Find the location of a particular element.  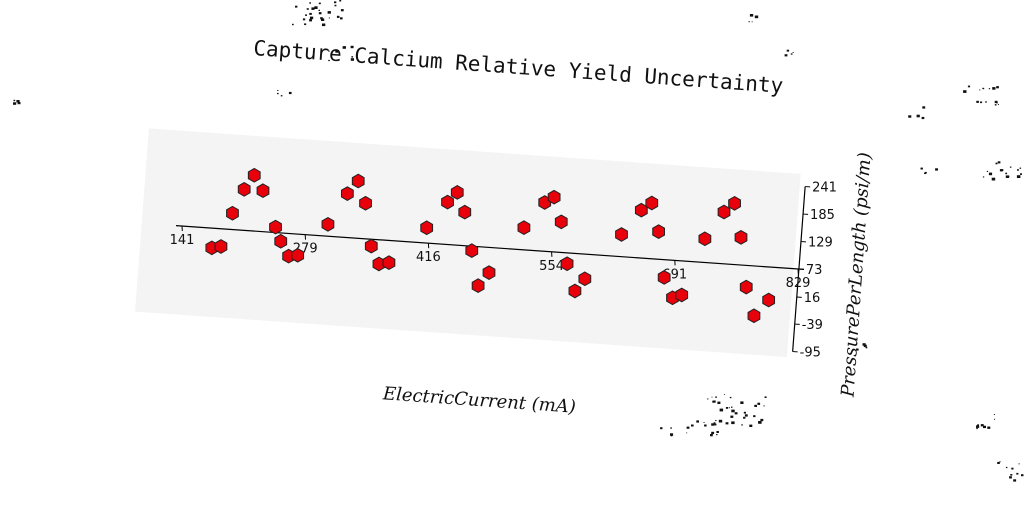

x-tick-label: 554 is located at coordinates (551, 266).